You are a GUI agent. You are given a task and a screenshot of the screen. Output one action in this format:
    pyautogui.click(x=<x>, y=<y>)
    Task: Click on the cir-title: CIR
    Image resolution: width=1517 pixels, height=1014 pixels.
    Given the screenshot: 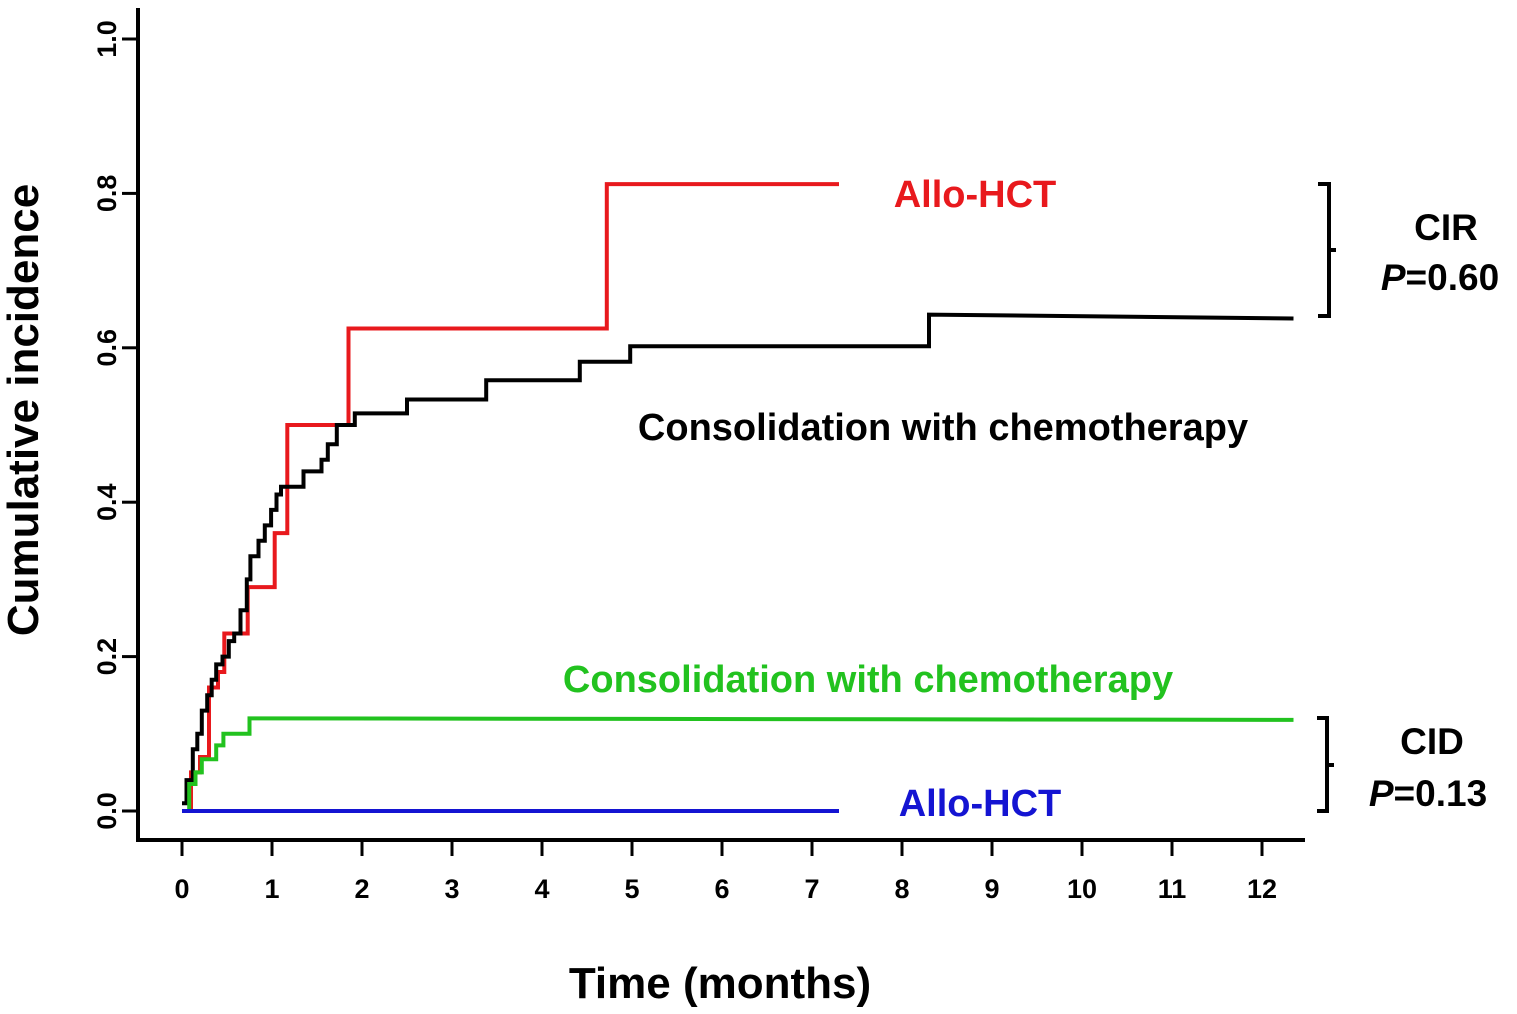 What is the action you would take?
    pyautogui.click(x=1446, y=227)
    